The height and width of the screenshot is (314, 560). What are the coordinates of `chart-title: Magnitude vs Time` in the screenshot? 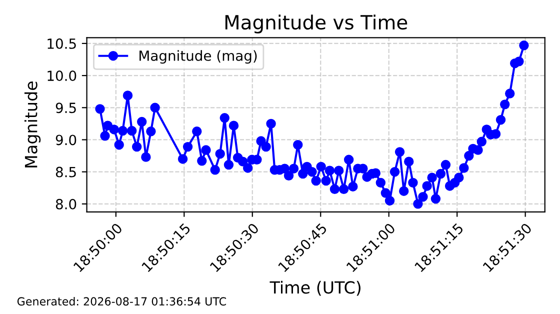 It's located at (316, 24).